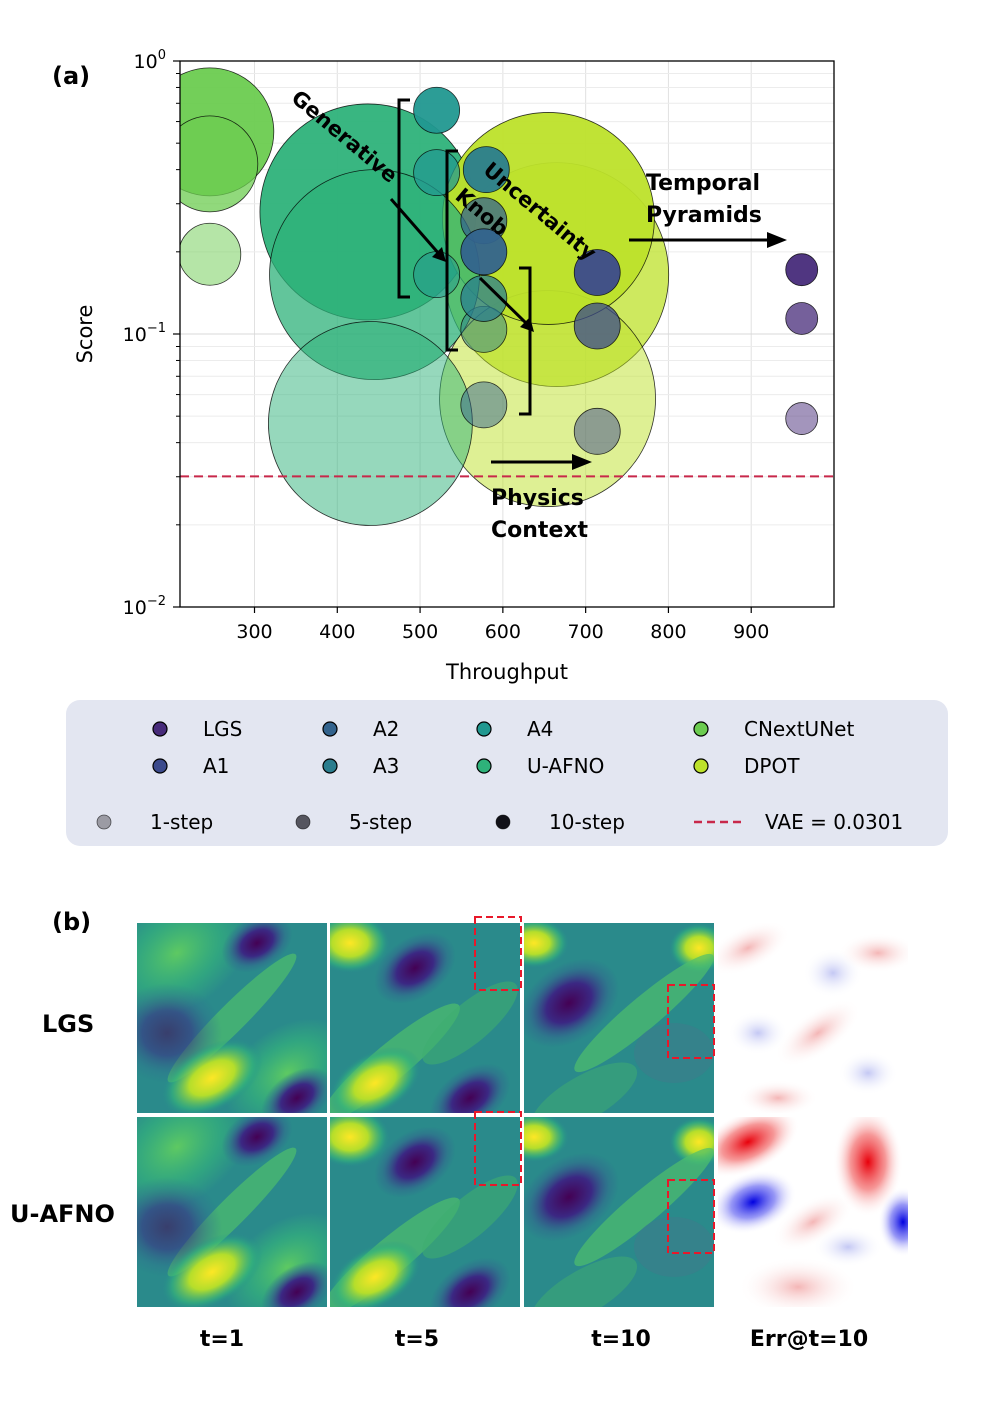 Image resolution: width=996 pixels, height=1427 pixels. Describe the element at coordinates (586, 632) in the screenshot. I see `x-tick-label: 700` at that location.